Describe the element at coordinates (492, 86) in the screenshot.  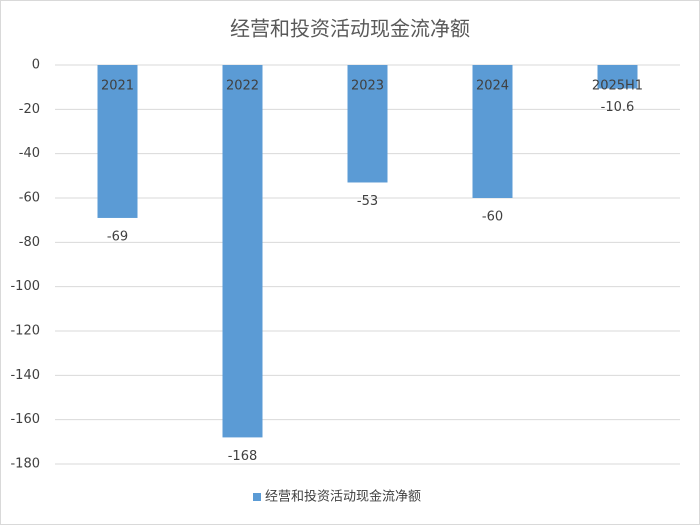
I see `x-tick-label: 2024` at that location.